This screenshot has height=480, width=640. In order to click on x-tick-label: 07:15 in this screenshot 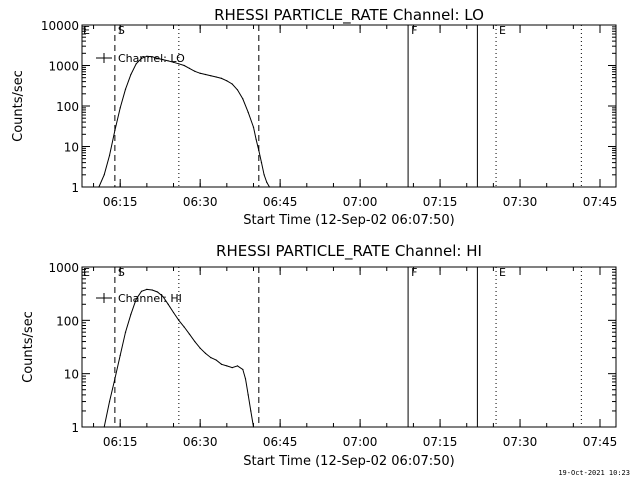, I will do `click(440, 442)`.